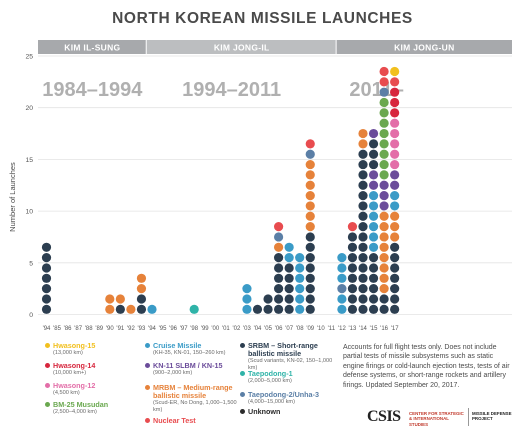 This screenshot has width=525, height=433. What do you see at coordinates (184, 329) in the screenshot?
I see `x-tick-13: '97` at bounding box center [184, 329].